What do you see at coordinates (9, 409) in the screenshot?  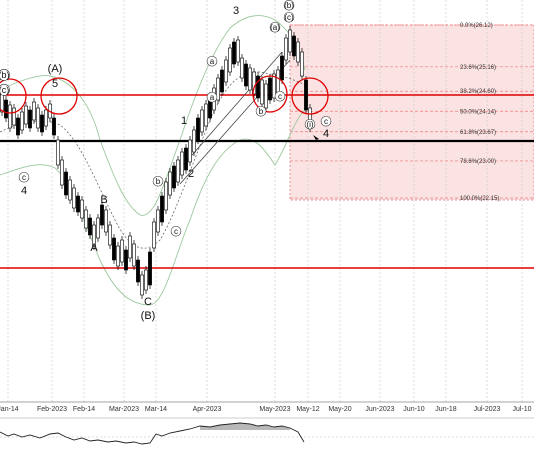 I see `x-tick-label: Jan-14` at bounding box center [9, 409].